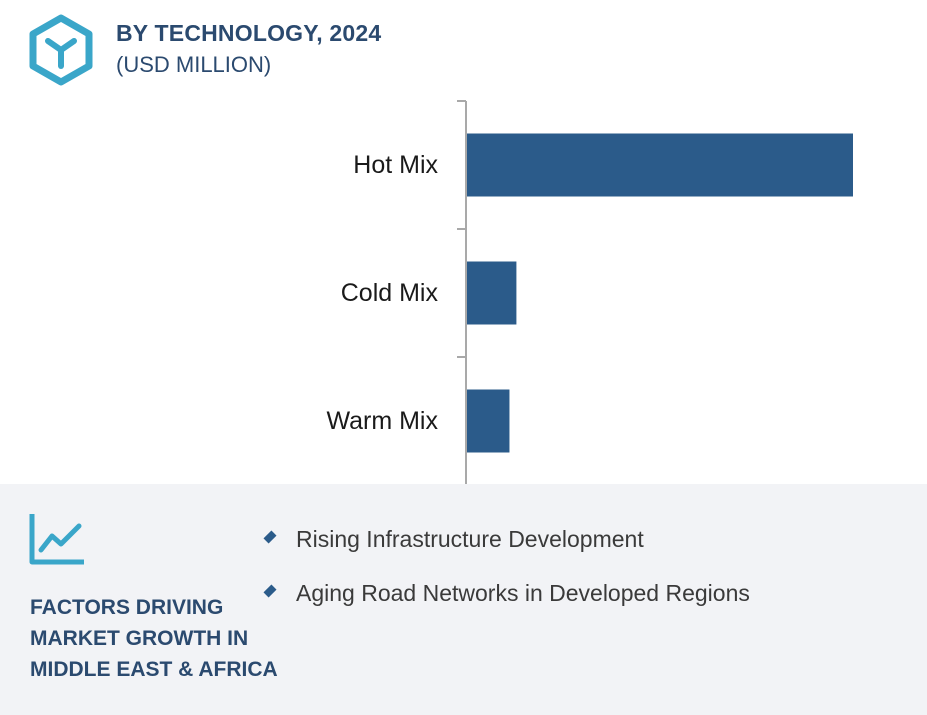 The width and height of the screenshot is (927, 715). I want to click on factor-text: Rising Infrastructure Development, so click(470, 539).